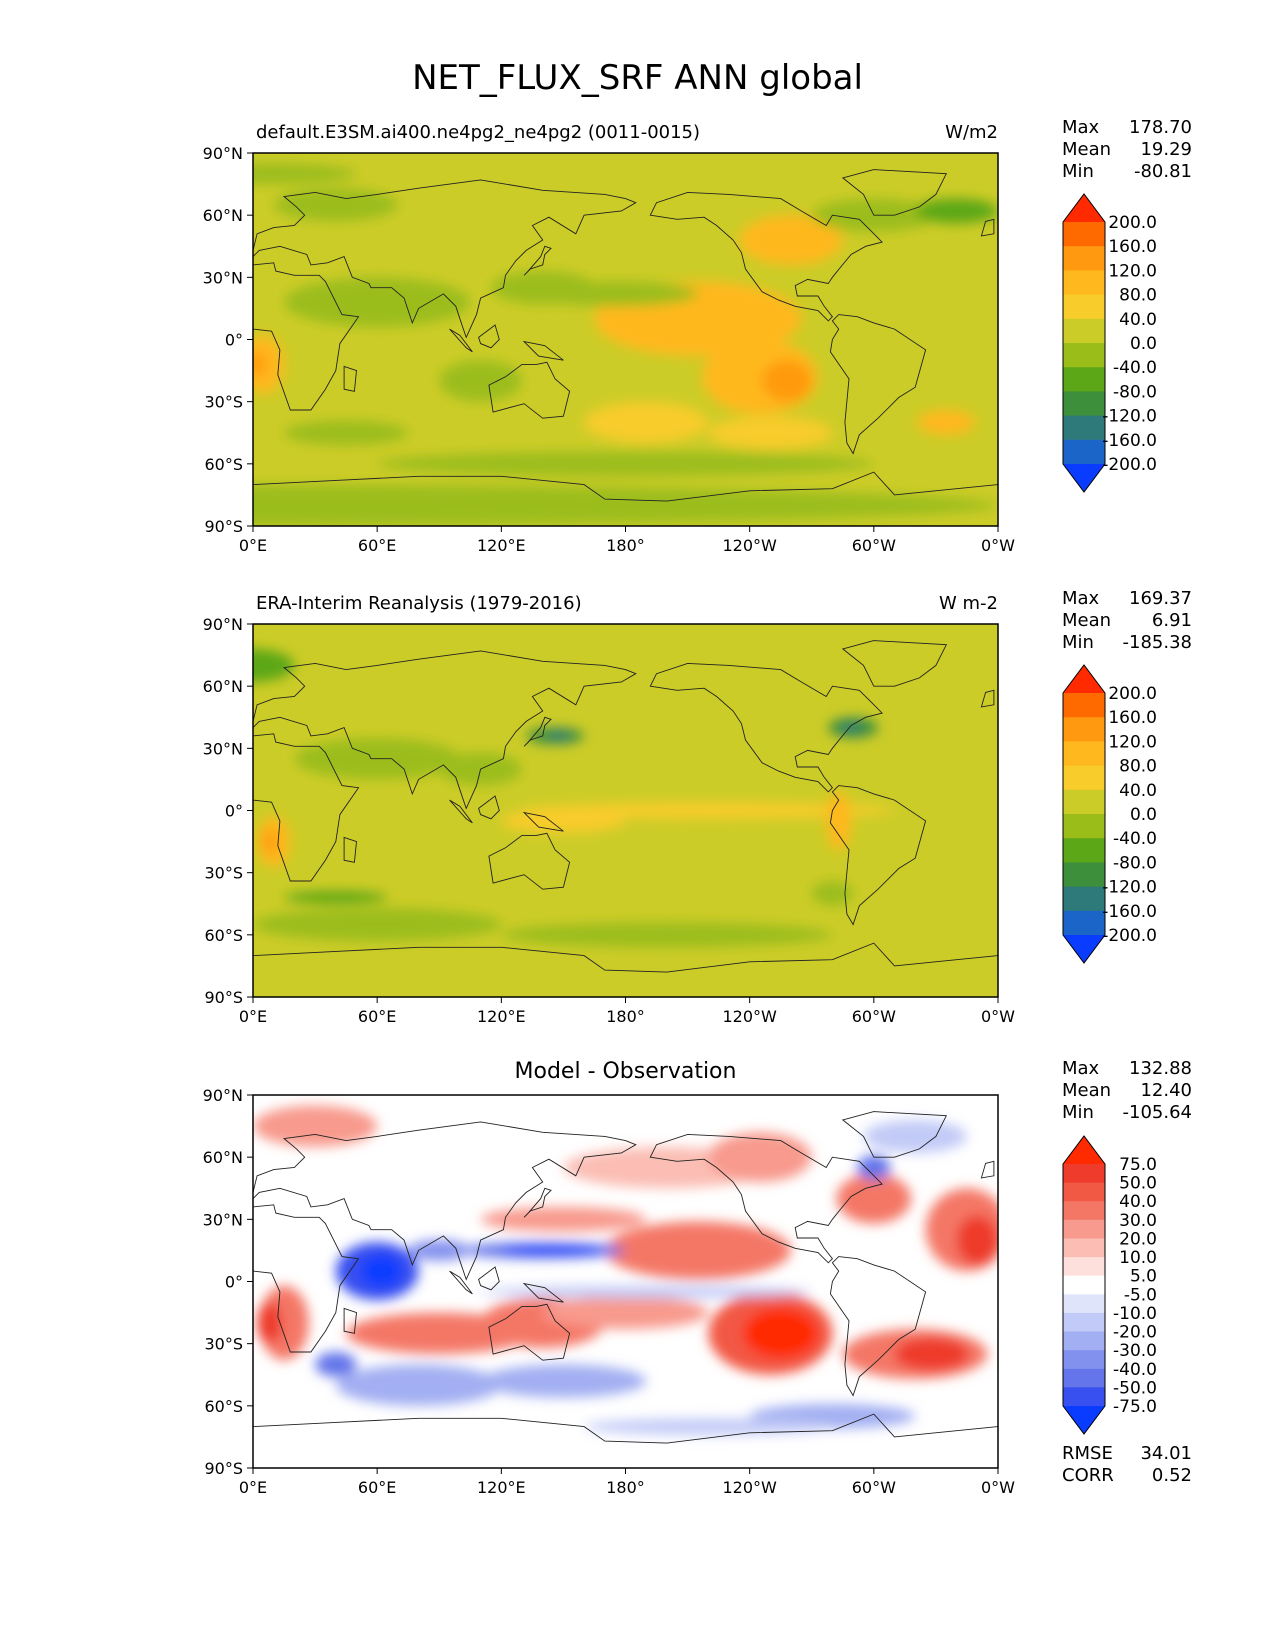 This screenshot has width=1275, height=1650. Describe the element at coordinates (1135, 1370) in the screenshot. I see `colorbar-tick-label: -40.0` at that location.